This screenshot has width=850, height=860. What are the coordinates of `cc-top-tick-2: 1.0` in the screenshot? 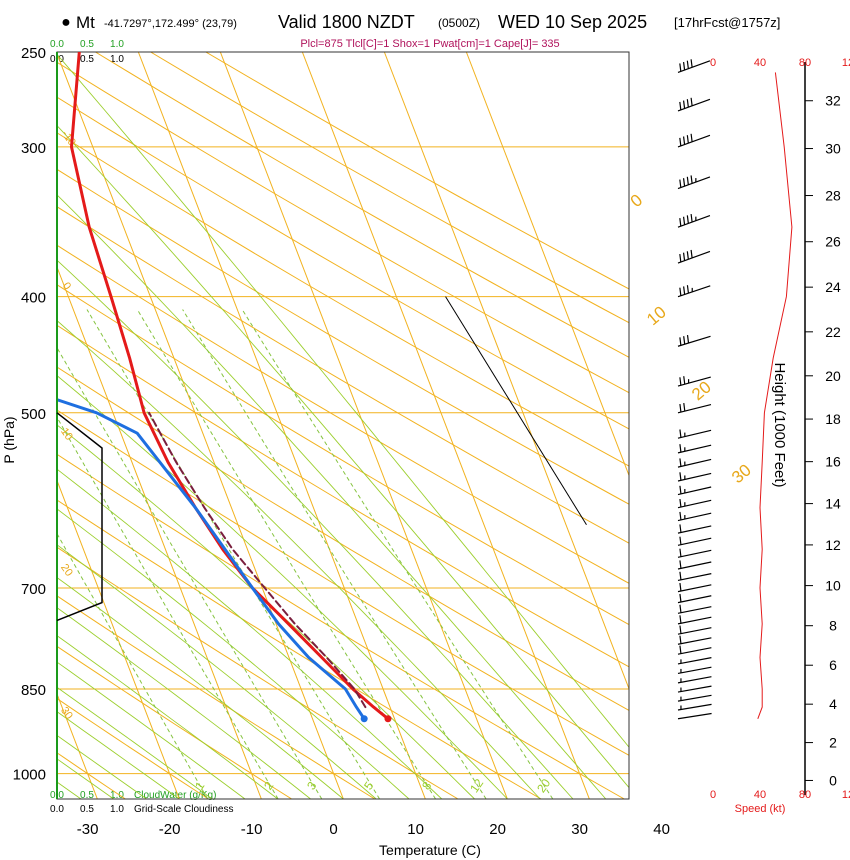 It's located at (117, 59).